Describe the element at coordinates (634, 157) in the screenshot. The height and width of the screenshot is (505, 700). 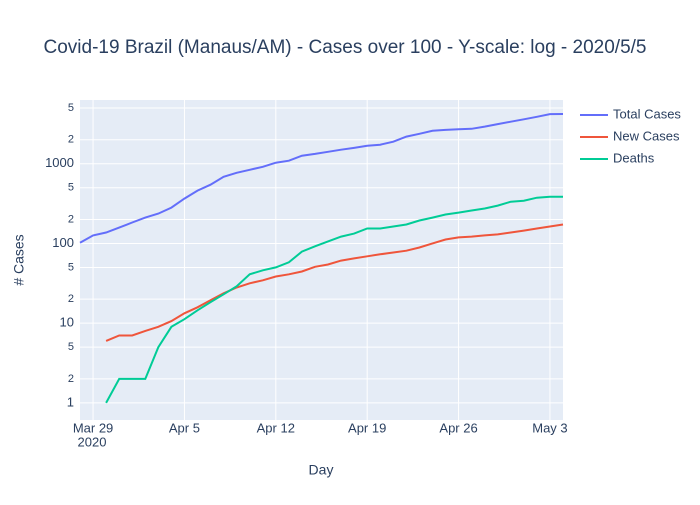
I see `legend-label: Deaths` at that location.